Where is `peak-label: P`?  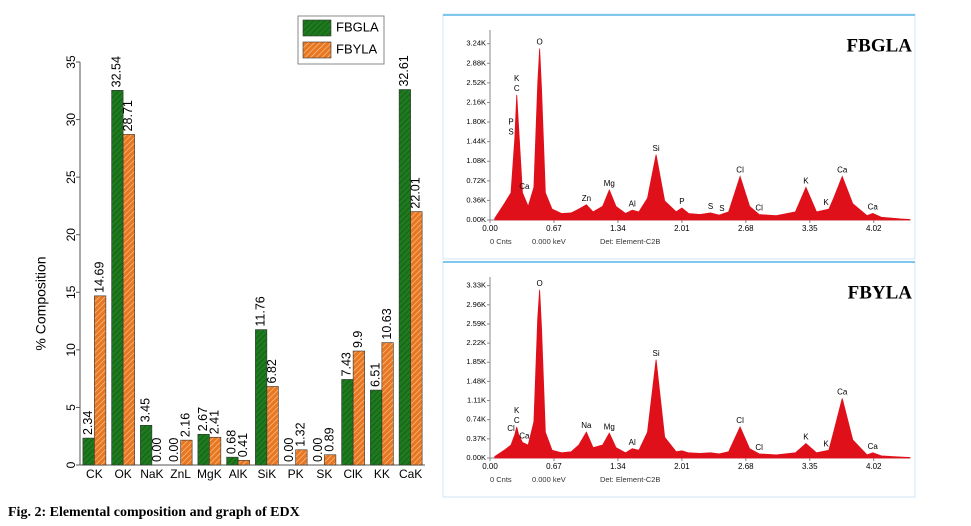 peak-label: P is located at coordinates (681, 201).